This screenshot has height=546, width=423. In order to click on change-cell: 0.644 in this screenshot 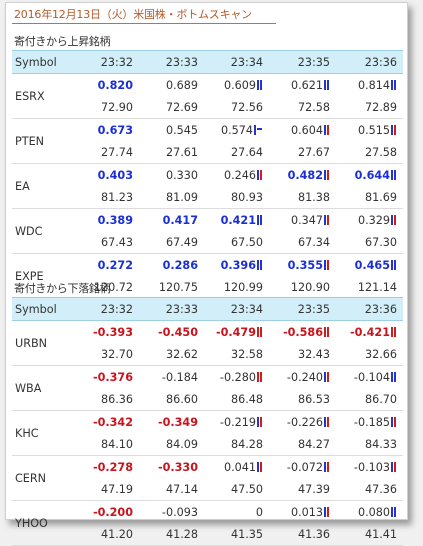, I will do `click(369, 175)`.